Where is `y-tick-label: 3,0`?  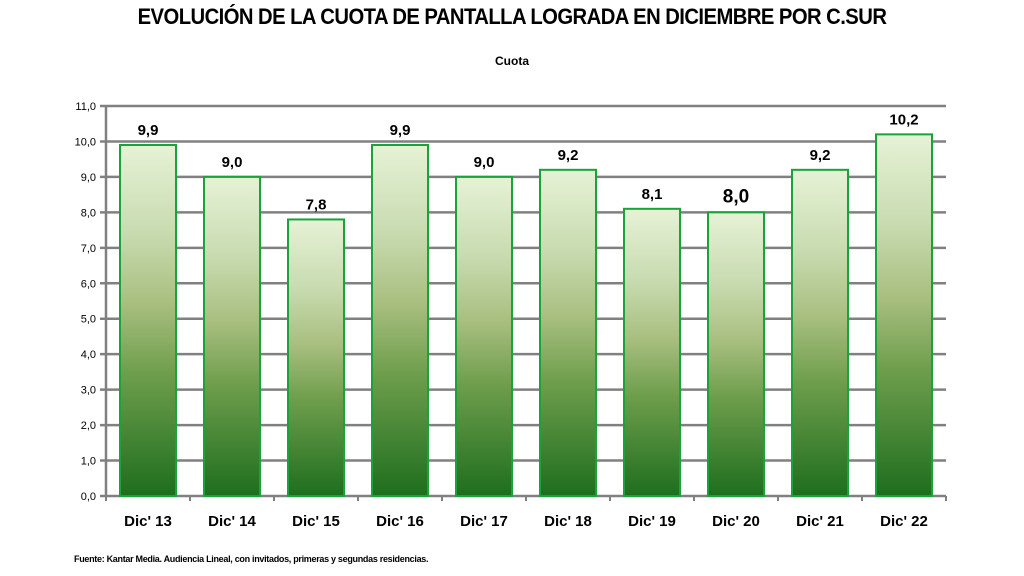
y-tick-label: 3,0 is located at coordinates (88, 391).